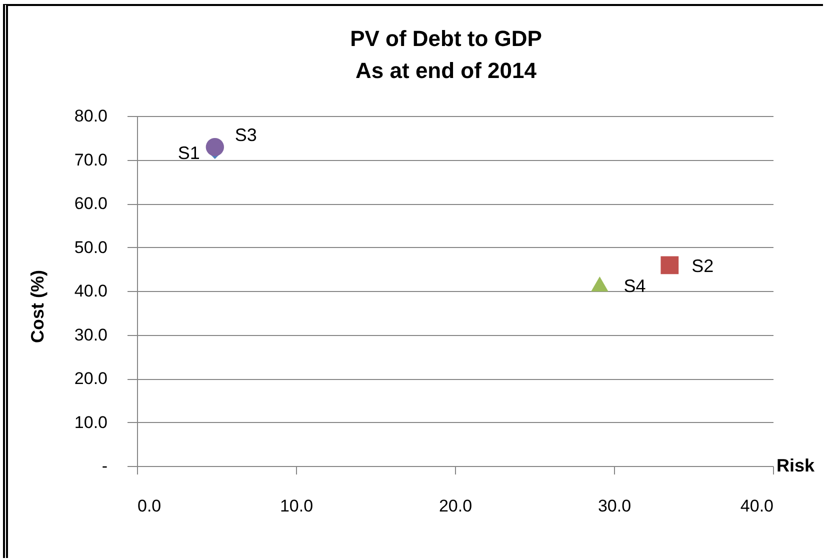 The height and width of the screenshot is (560, 828). What do you see at coordinates (446, 38) in the screenshot?
I see `chart-title: PV of Debt to GDP` at bounding box center [446, 38].